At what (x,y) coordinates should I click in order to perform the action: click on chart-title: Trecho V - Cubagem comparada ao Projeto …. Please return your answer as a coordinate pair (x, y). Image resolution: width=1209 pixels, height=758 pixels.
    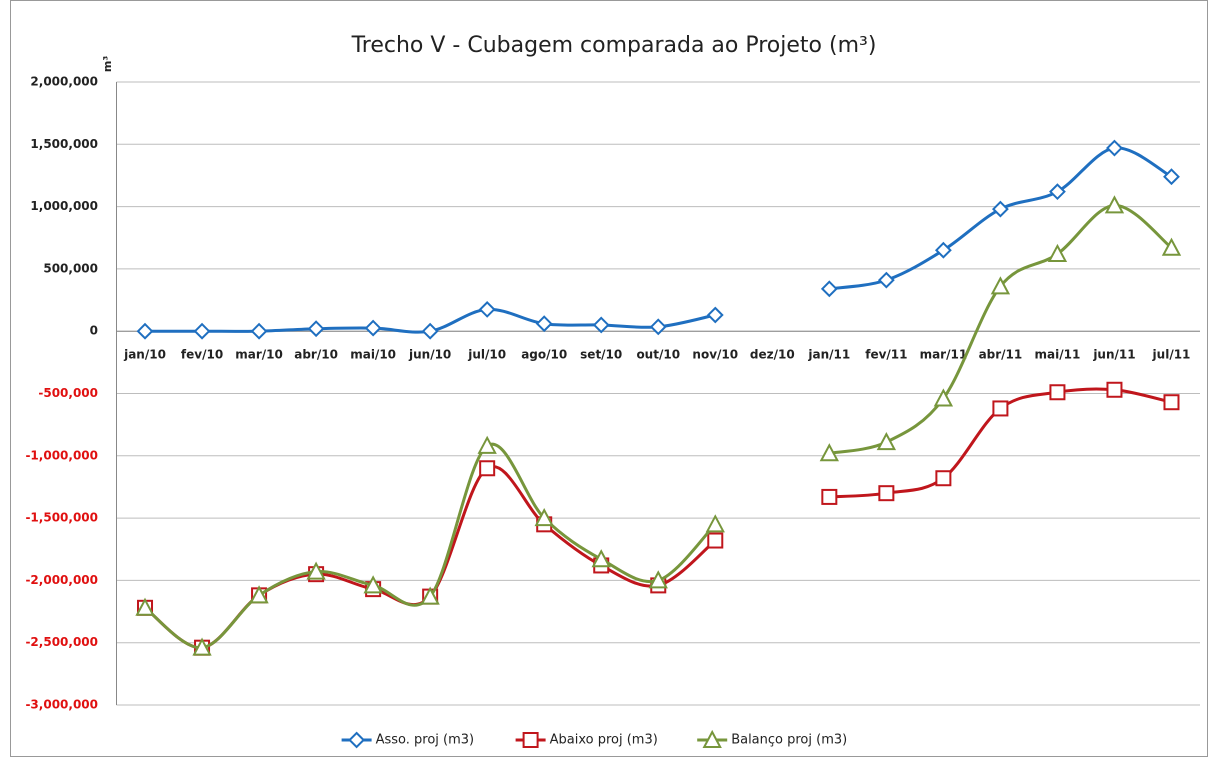
    Looking at the image, I should click on (614, 45).